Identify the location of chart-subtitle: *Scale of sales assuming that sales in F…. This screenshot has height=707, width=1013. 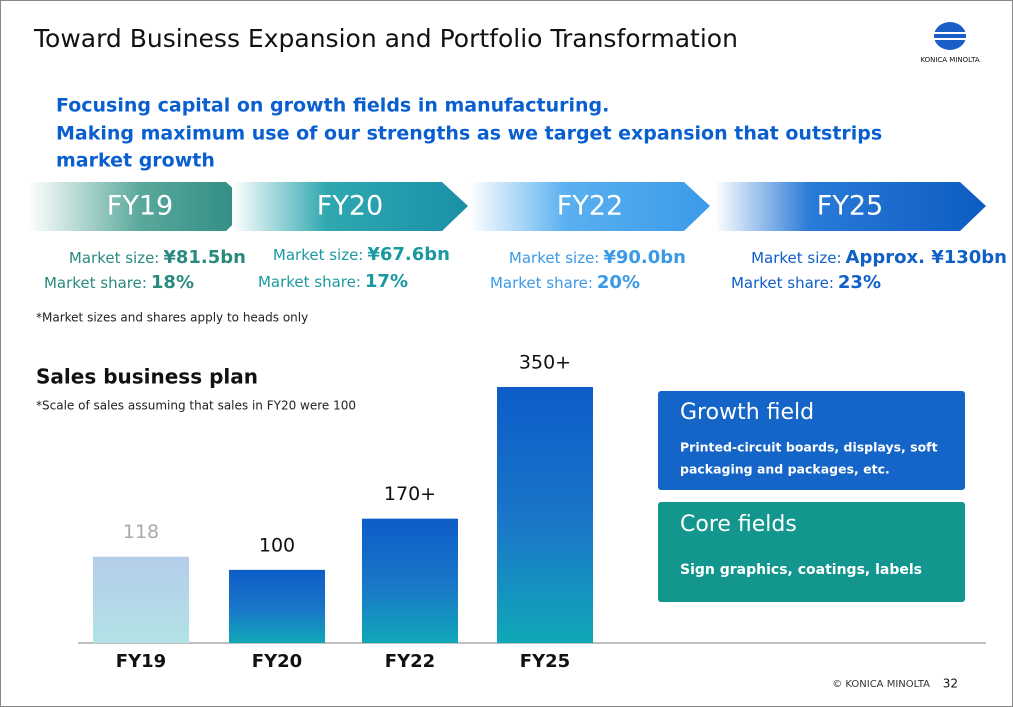
(196, 406).